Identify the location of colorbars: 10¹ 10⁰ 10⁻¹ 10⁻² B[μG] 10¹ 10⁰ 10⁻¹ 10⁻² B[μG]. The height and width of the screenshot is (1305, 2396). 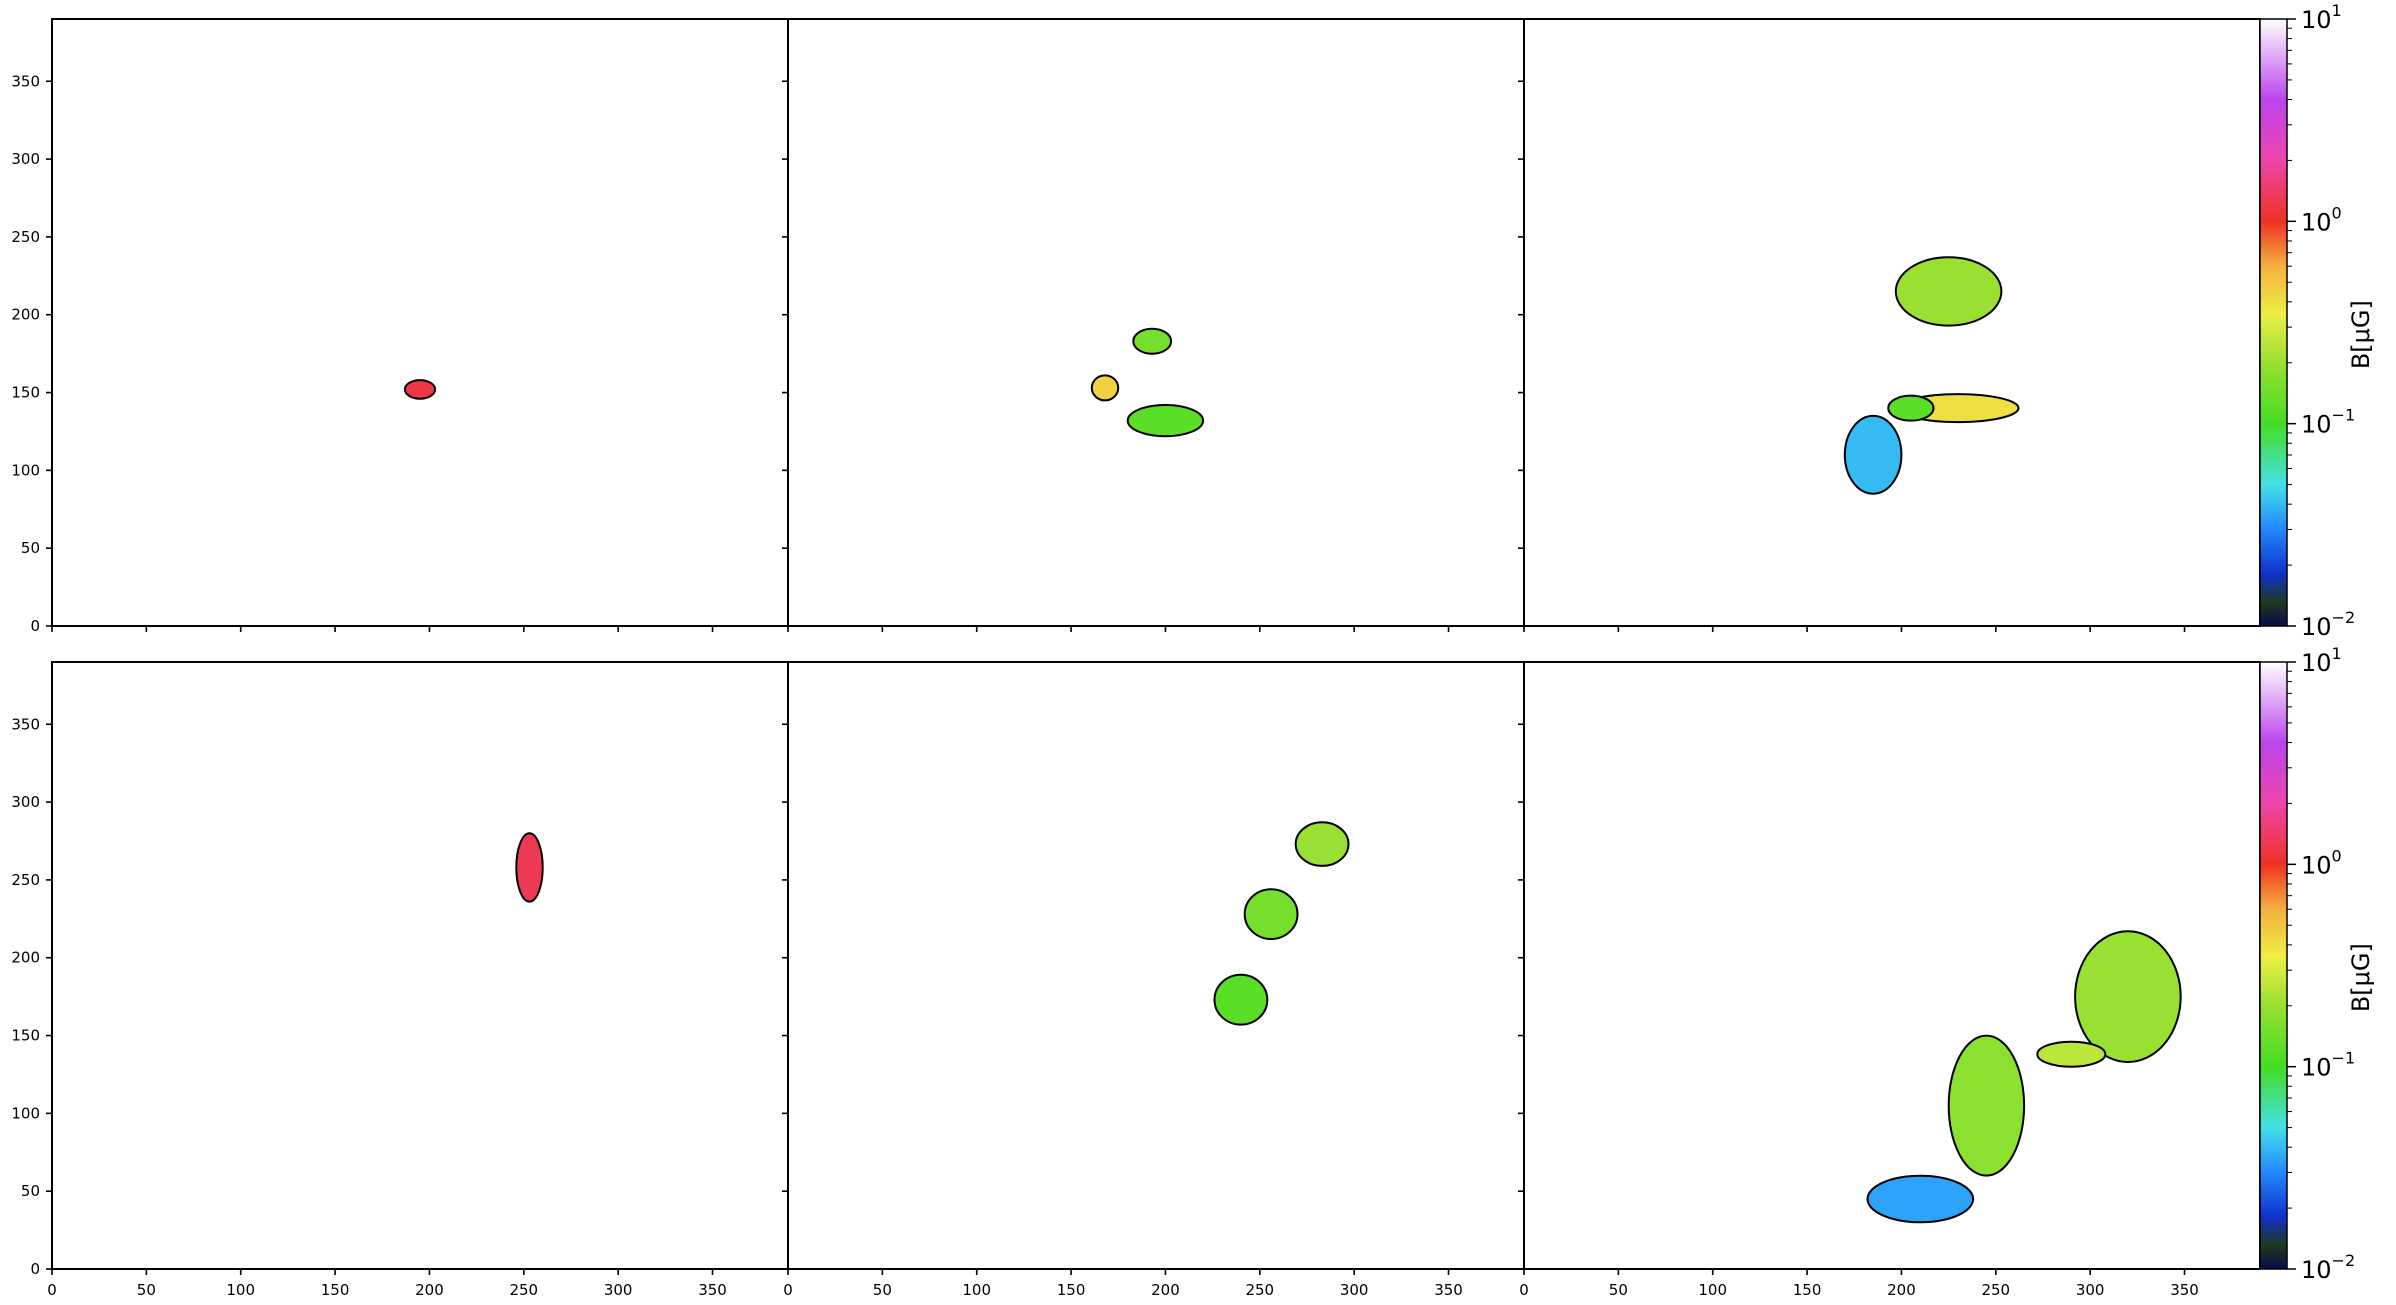
(2317, 642).